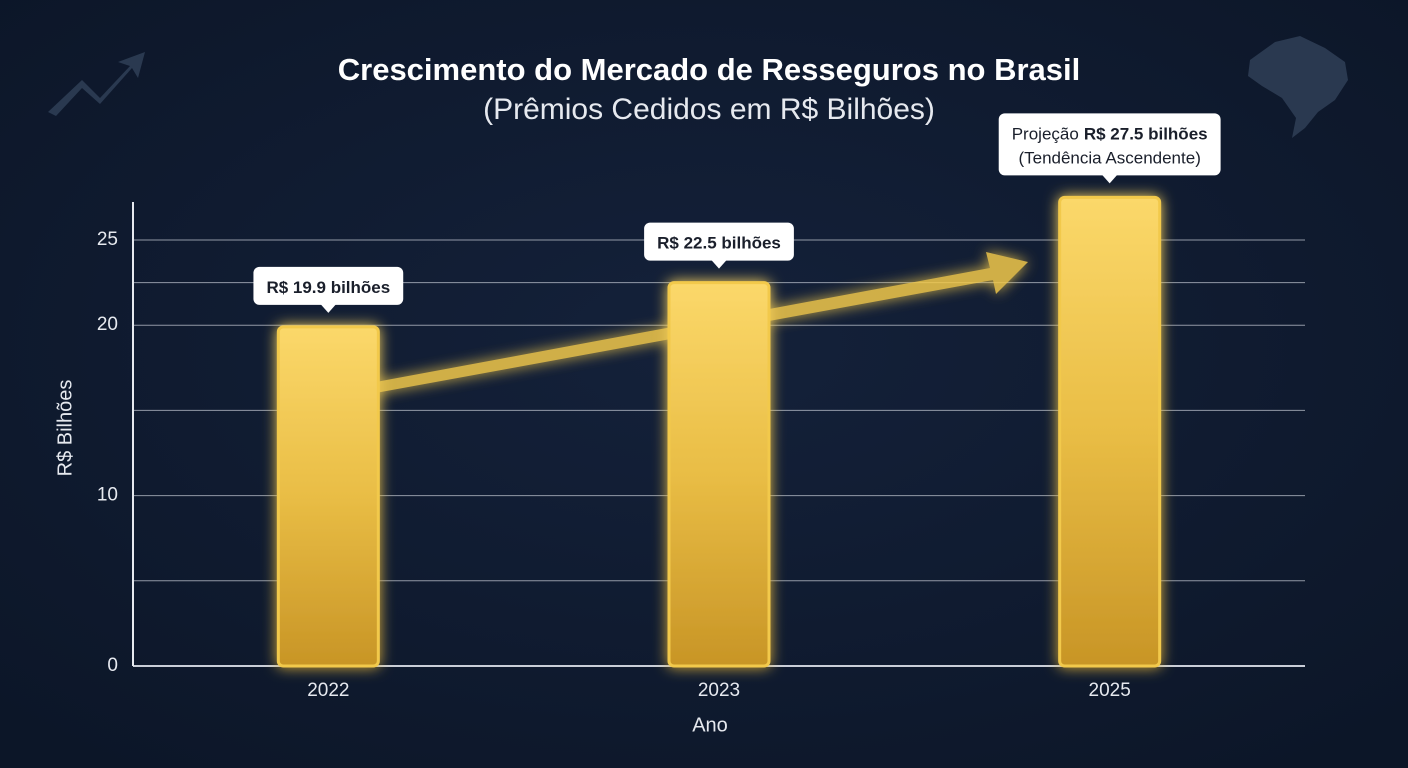 Image resolution: width=1408 pixels, height=768 pixels. I want to click on x-tick-label: 2022, so click(328, 690).